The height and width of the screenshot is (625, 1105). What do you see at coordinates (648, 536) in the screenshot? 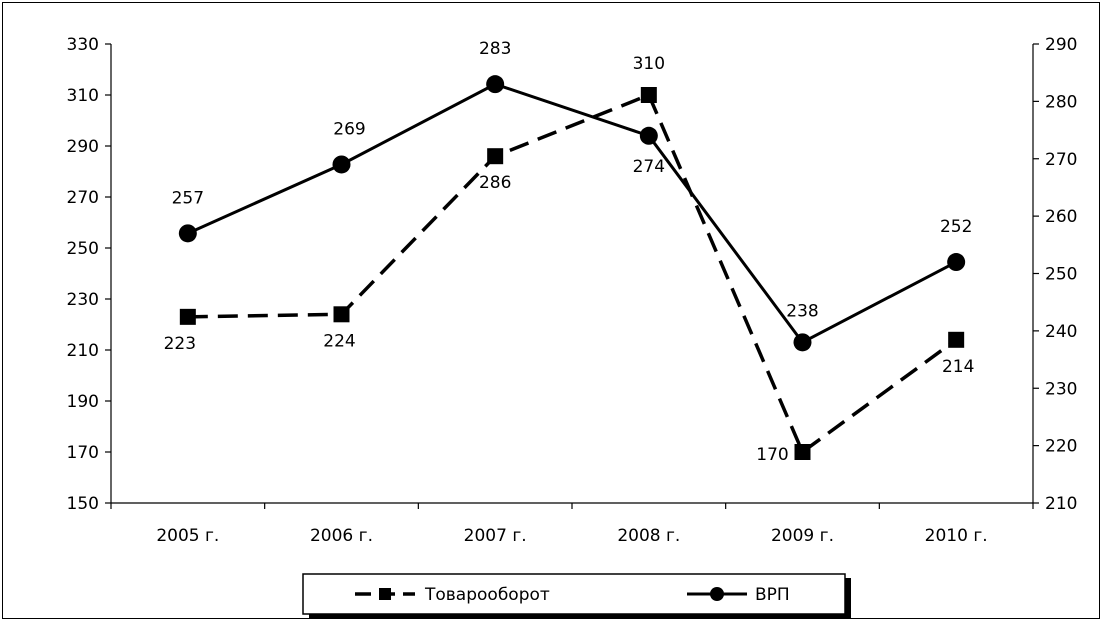
I see `x-tick-label: 2008 г.` at bounding box center [648, 536].